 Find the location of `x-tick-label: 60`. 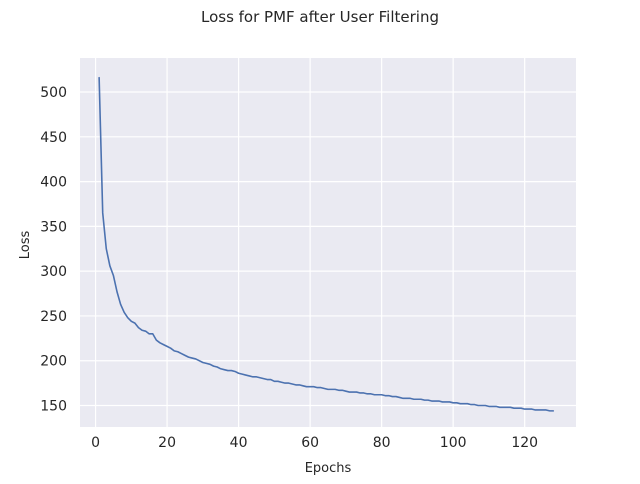

x-tick-label: 60 is located at coordinates (310, 443).